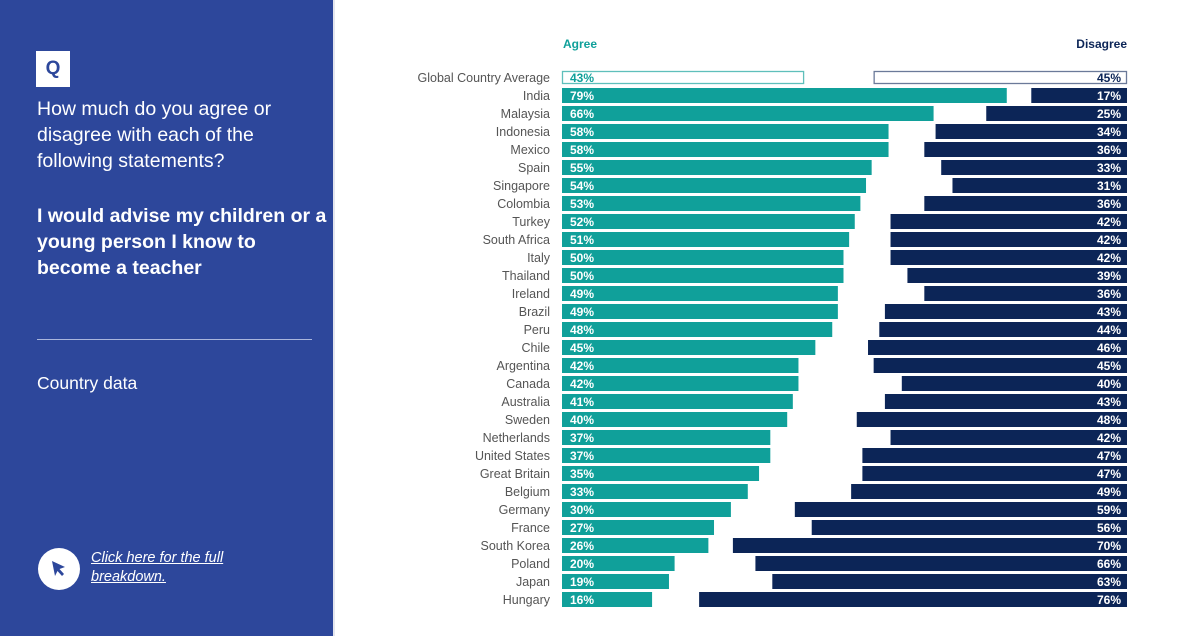 The width and height of the screenshot is (1200, 636). Describe the element at coordinates (1109, 600) in the screenshot. I see `value-label-disagree: 76%` at that location.